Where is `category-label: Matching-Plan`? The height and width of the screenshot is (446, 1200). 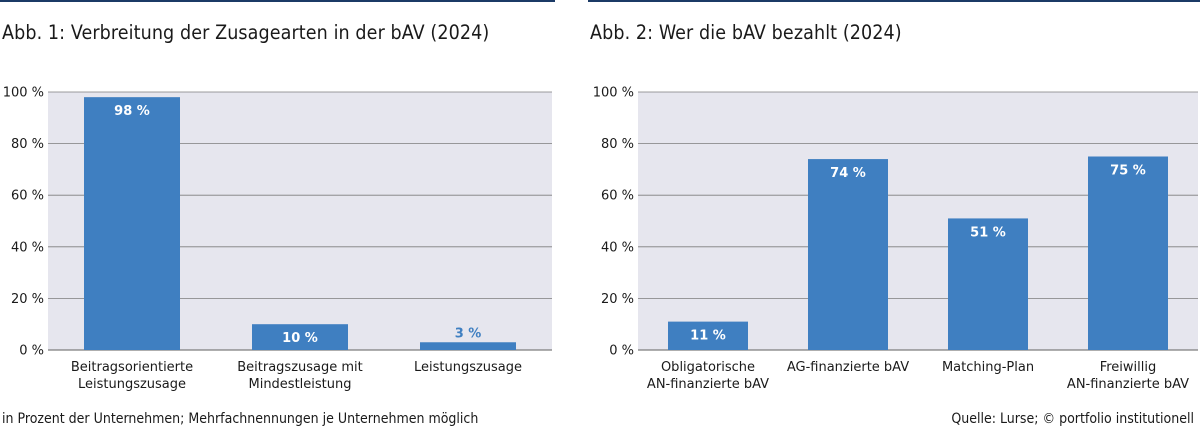 category-label: Matching-Plan is located at coordinates (988, 367).